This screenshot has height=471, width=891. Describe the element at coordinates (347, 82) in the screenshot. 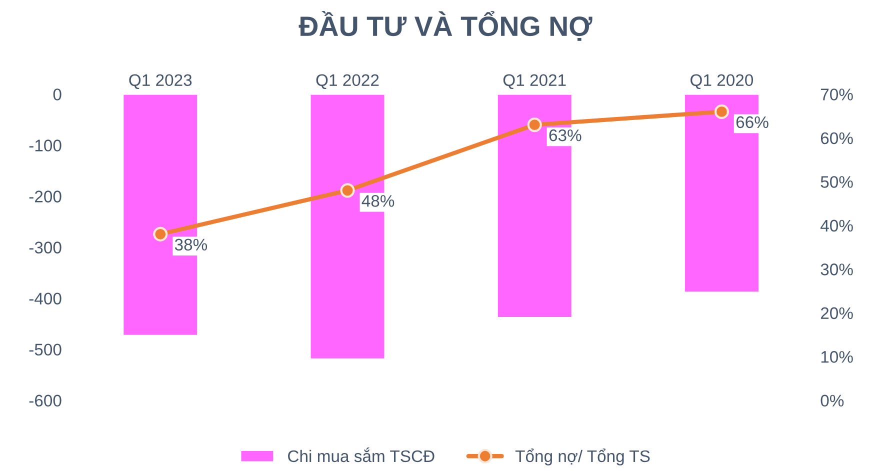

I see `x-tick-label: Q1 2022` at that location.